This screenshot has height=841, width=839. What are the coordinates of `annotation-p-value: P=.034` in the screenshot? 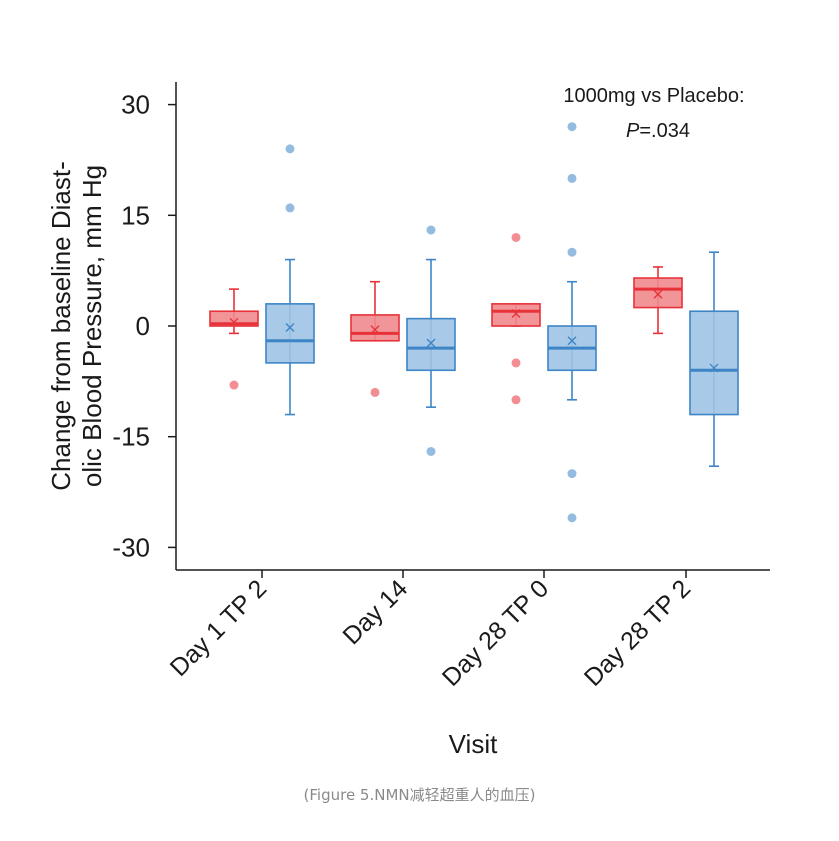 It's located at (658, 131).